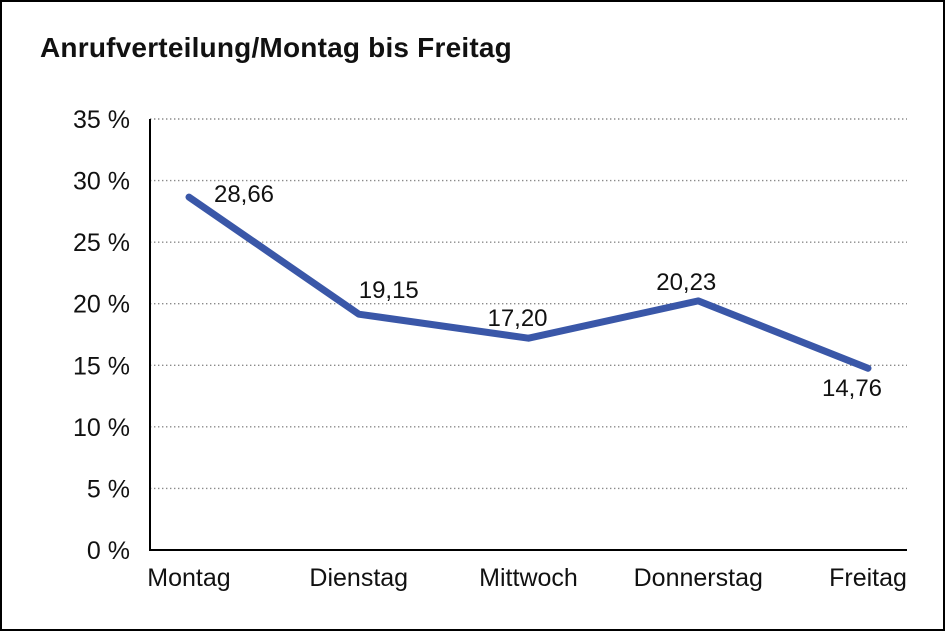 Image resolution: width=945 pixels, height=631 pixels. What do you see at coordinates (517, 318) in the screenshot?
I see `data-point-label: 17,20` at bounding box center [517, 318].